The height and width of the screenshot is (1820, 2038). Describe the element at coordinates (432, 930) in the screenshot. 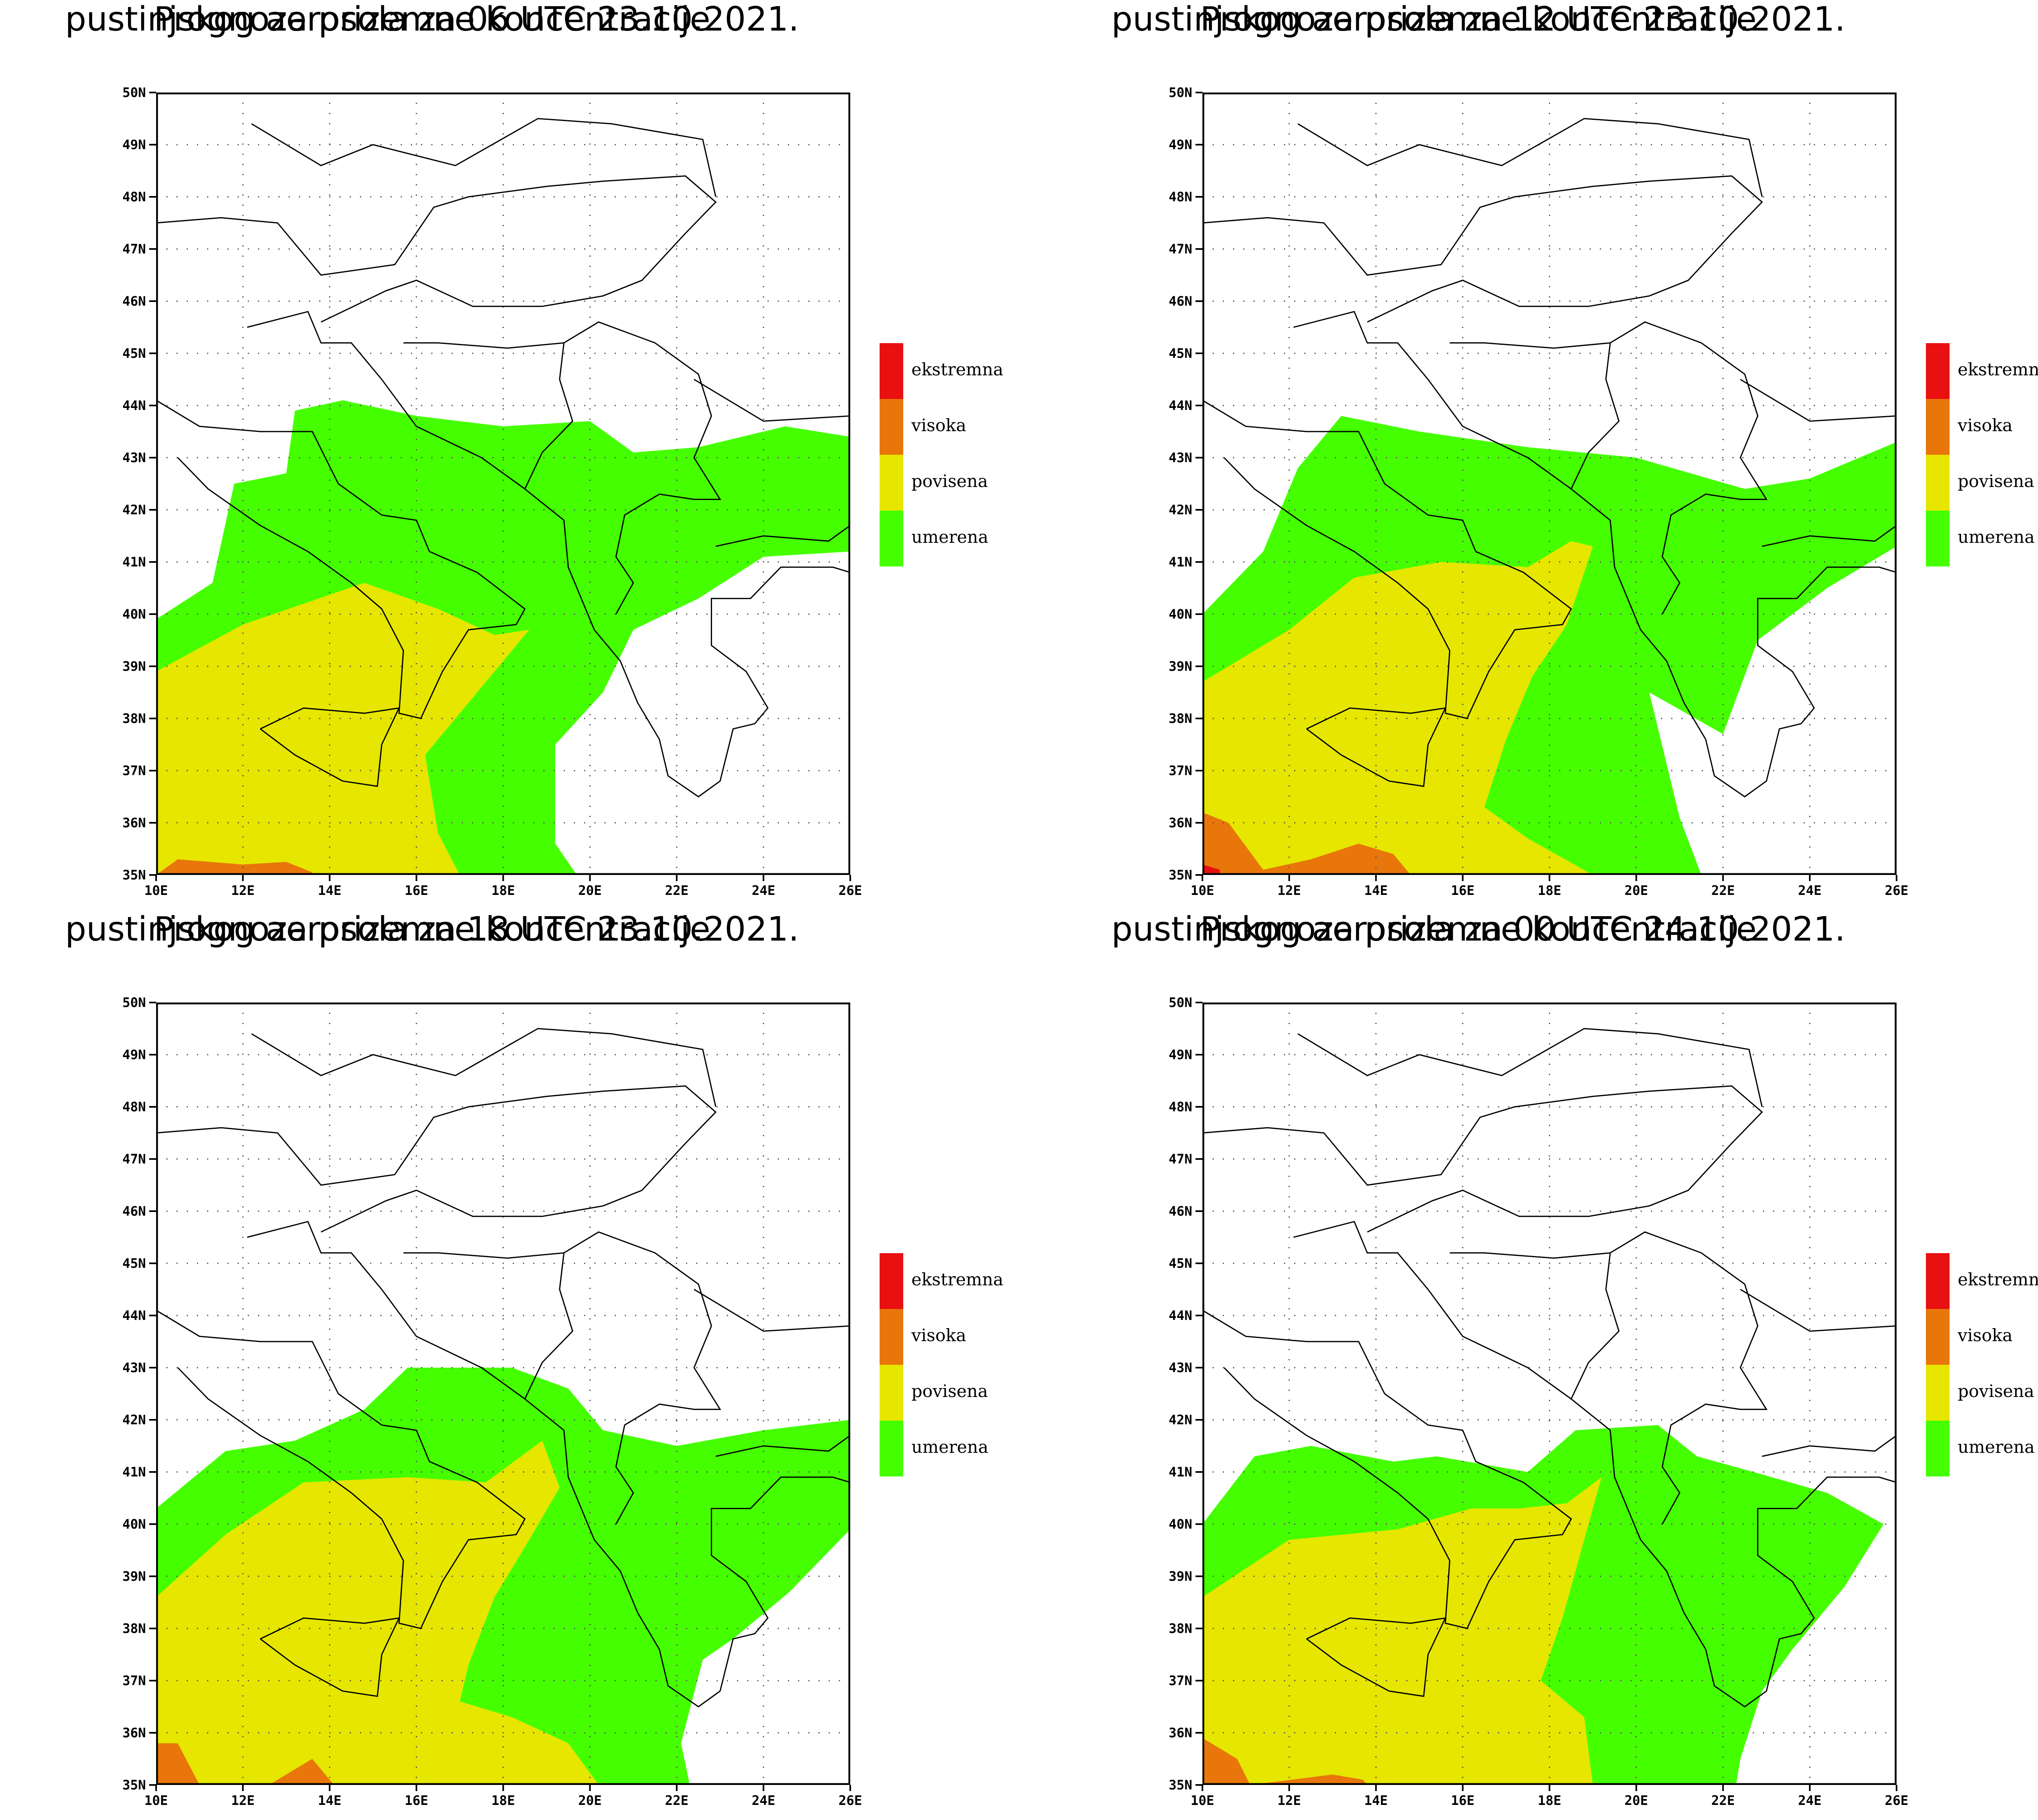

I see `panel-title-line1: Prognoza prizemne koncentracije` at that location.